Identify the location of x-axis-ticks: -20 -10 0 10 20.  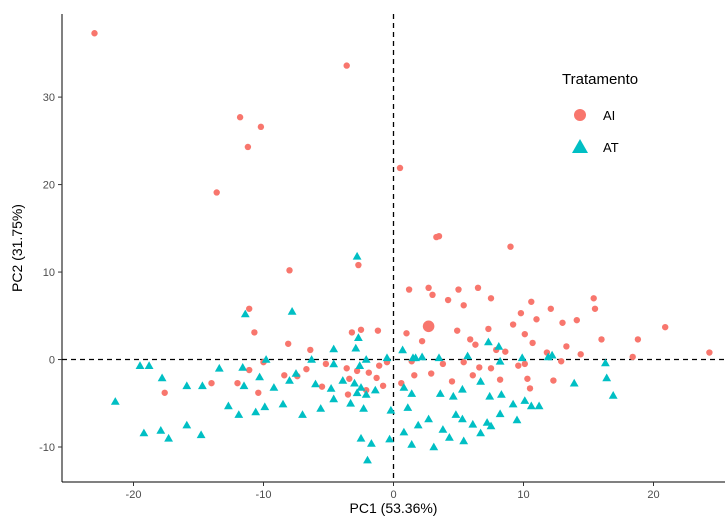
(393, 491).